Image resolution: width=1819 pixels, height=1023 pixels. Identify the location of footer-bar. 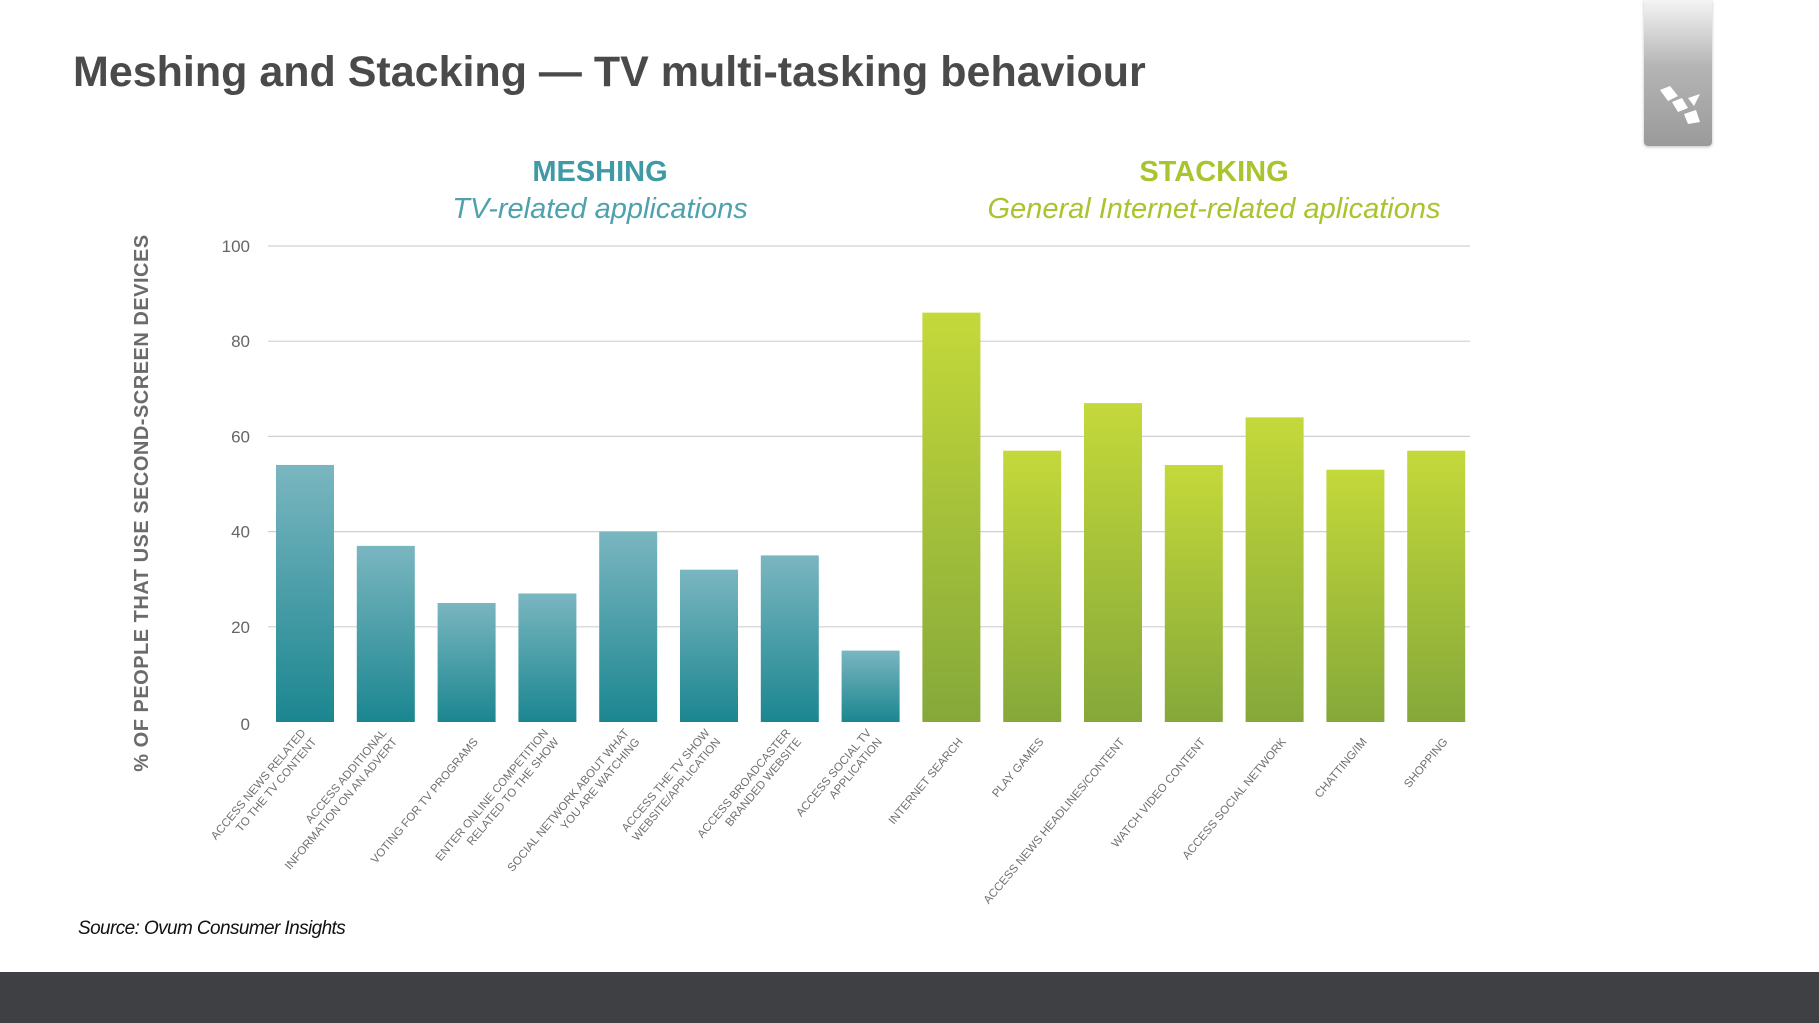
(909, 997).